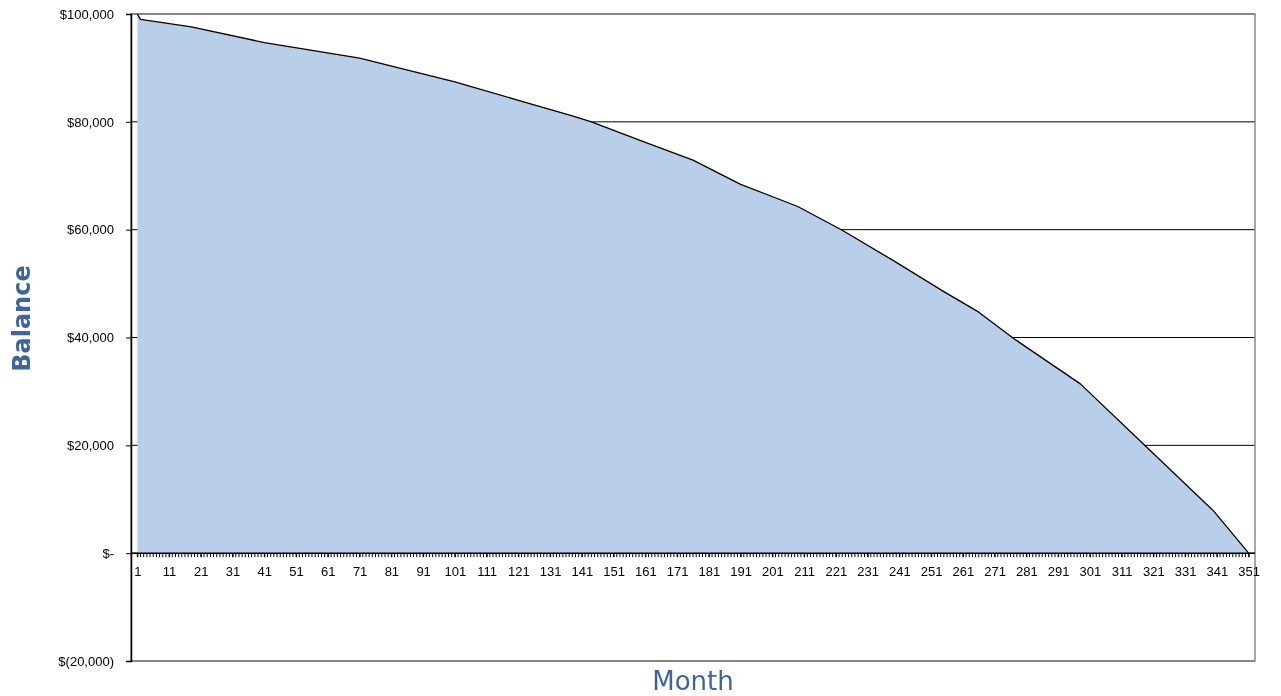 The image size is (1281, 696). What do you see at coordinates (1058, 572) in the screenshot?
I see `x-tick-label: 291` at bounding box center [1058, 572].